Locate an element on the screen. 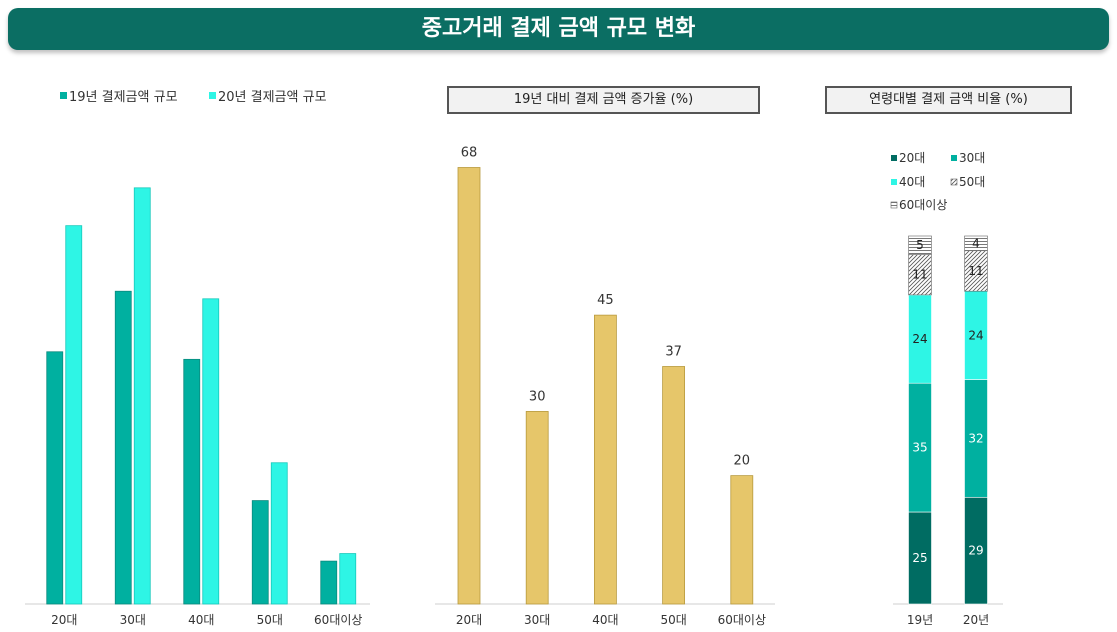  title-banner: 중고거래 결제 금액 규모 변화 is located at coordinates (558, 29).